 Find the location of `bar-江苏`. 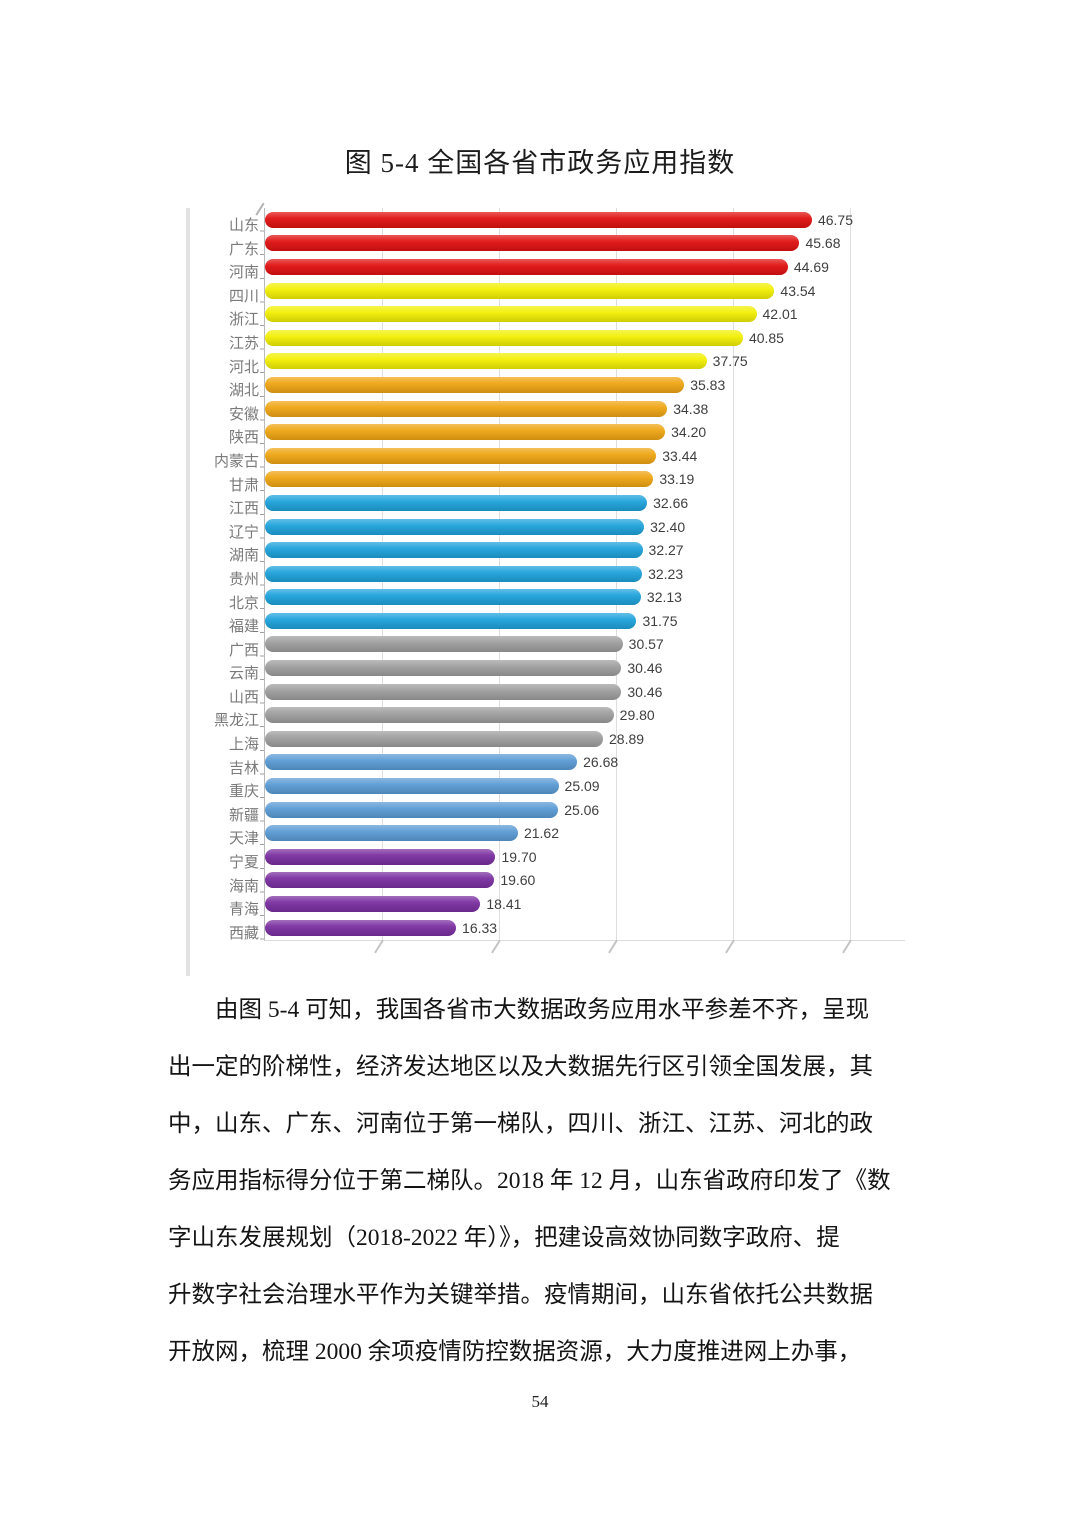

bar-江苏 is located at coordinates (504, 337).